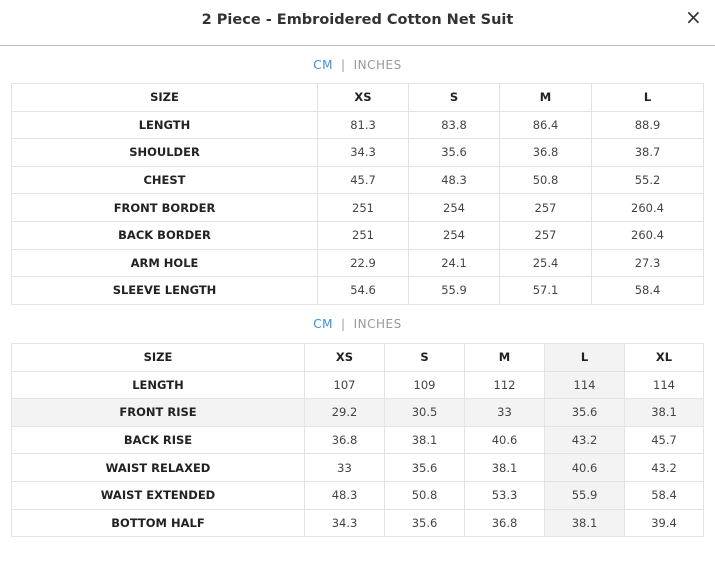 The height and width of the screenshot is (562, 715). I want to click on measurement-name: WAIST RELAXED, so click(158, 467).